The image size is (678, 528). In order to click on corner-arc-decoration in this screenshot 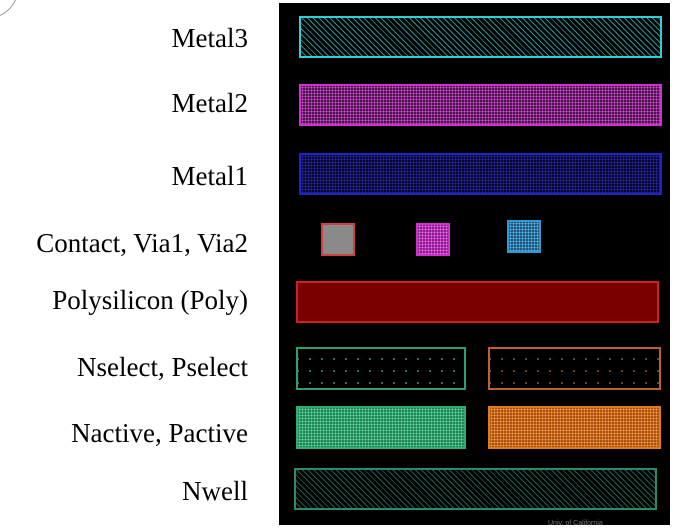, I will do `click(9, 9)`.